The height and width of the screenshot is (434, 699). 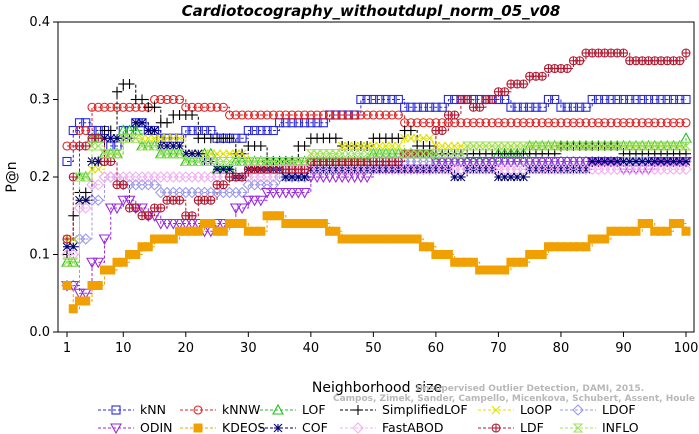 What do you see at coordinates (376, 123) in the screenshot?
I see `series-line-knnw` at bounding box center [376, 123].